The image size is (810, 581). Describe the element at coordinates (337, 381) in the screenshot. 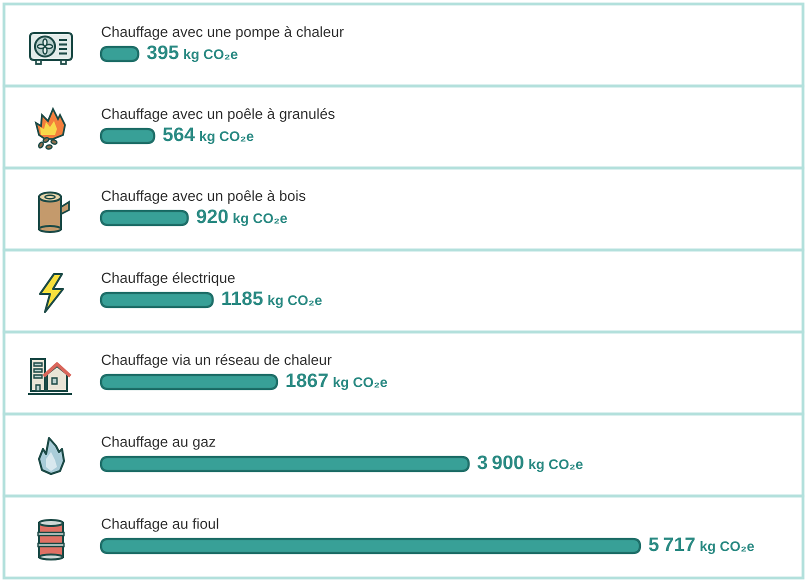

I see `data-label: 1867 kg CO₂e` at that location.